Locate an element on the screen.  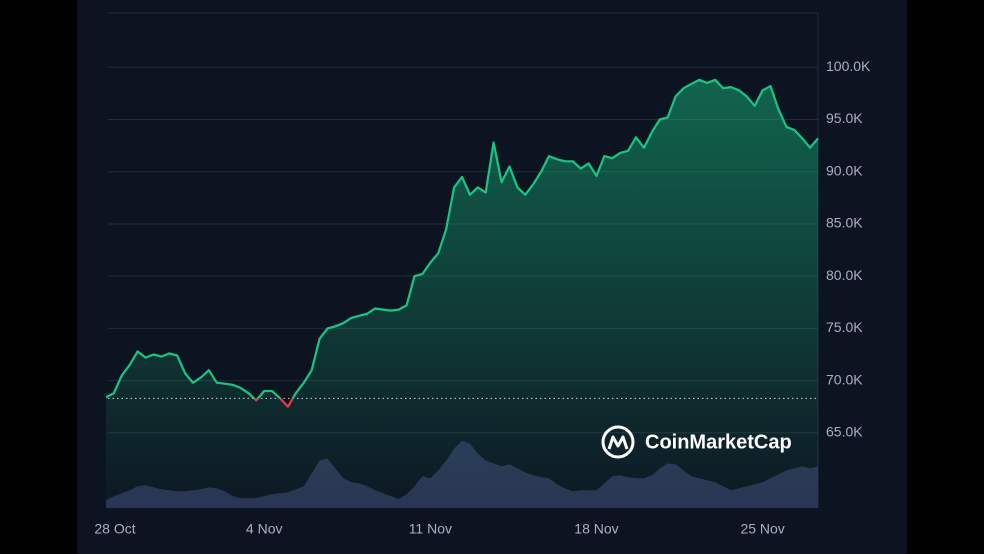
y-tick-label: 90.0K is located at coordinates (844, 170).